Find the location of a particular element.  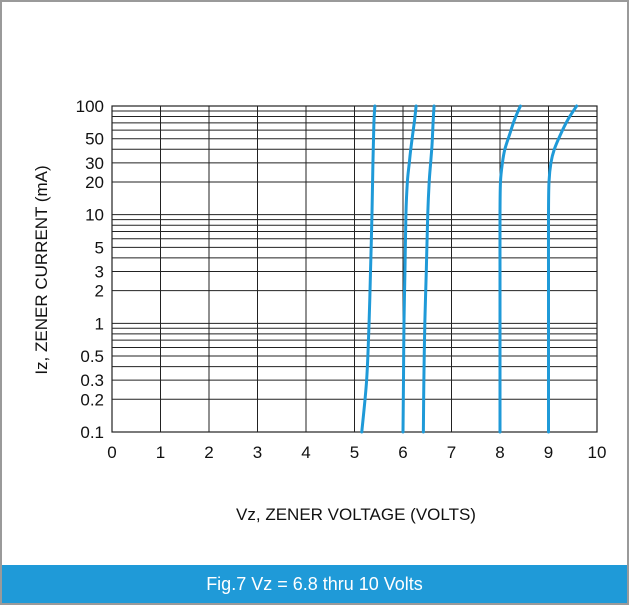

y-tick-label: 0.3 is located at coordinates (92, 380).